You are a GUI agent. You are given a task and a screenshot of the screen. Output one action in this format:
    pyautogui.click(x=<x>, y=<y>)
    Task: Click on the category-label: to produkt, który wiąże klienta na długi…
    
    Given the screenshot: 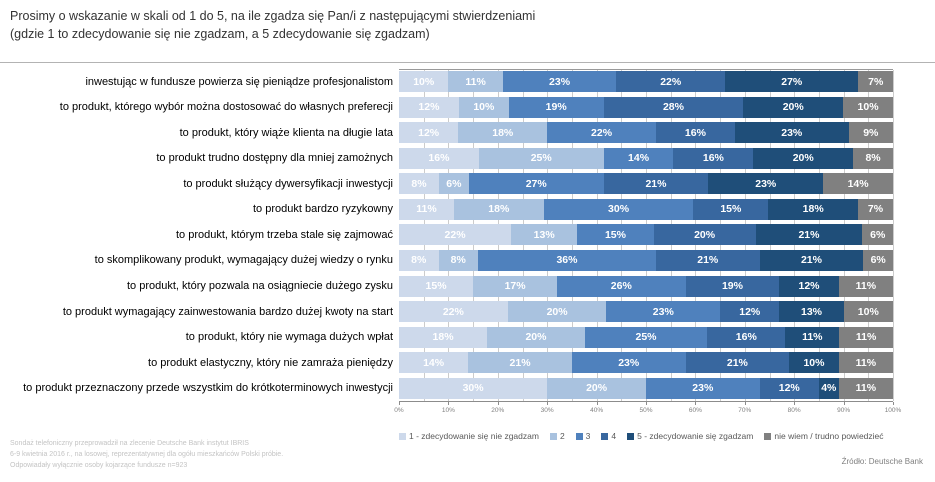 What is the action you would take?
    pyautogui.click(x=286, y=132)
    